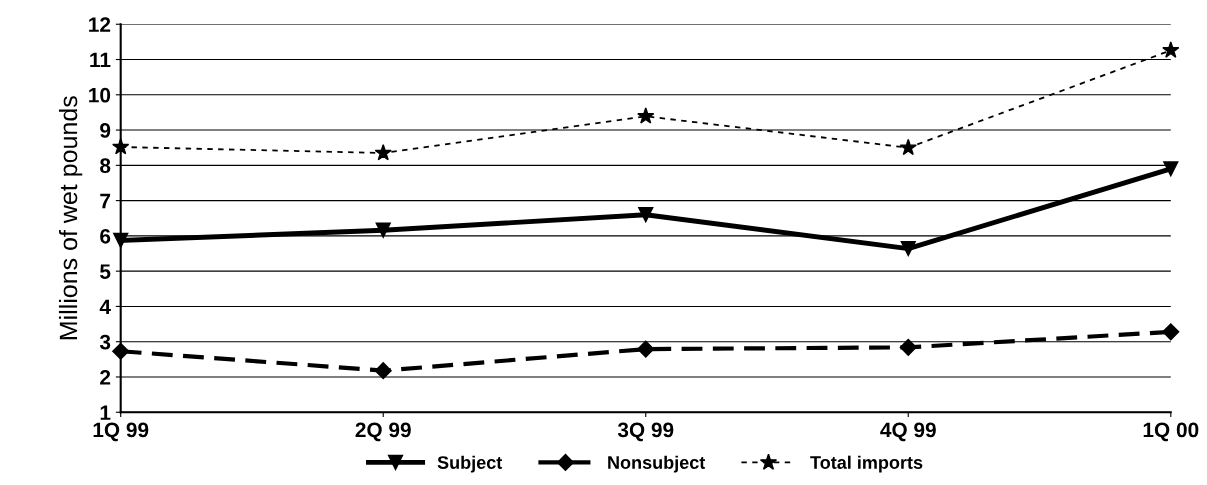  What do you see at coordinates (105, 412) in the screenshot?
I see `y-tick-label: 1` at bounding box center [105, 412].